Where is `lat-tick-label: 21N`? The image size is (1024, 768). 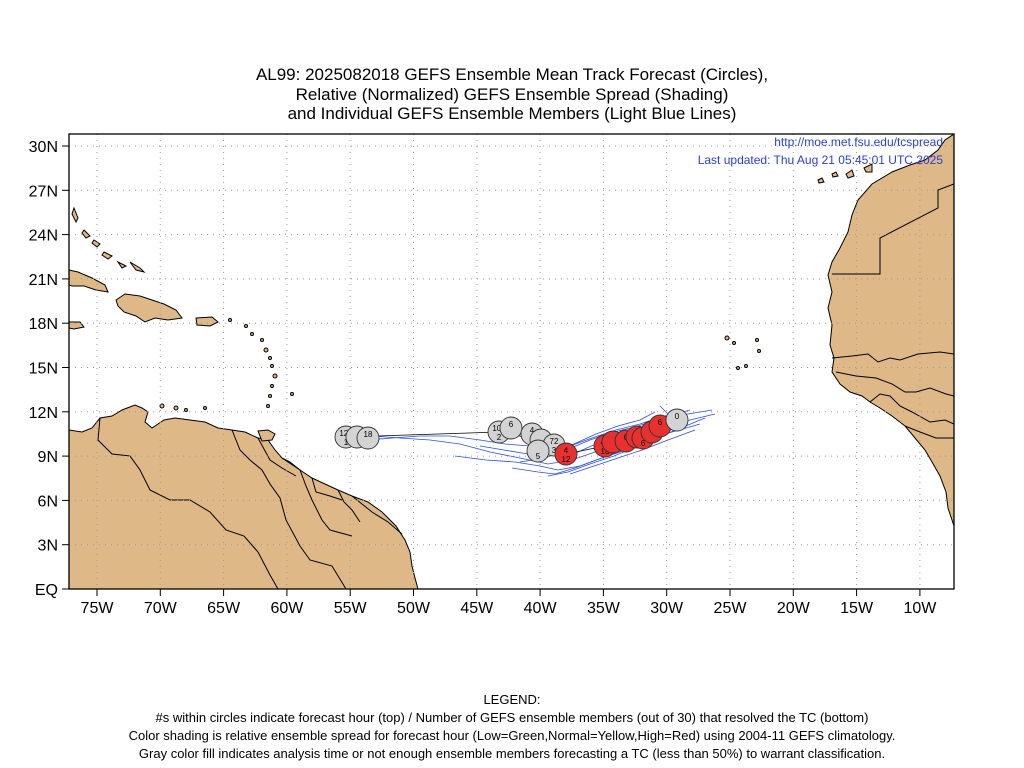
lat-tick-label: 21N is located at coordinates (43, 280).